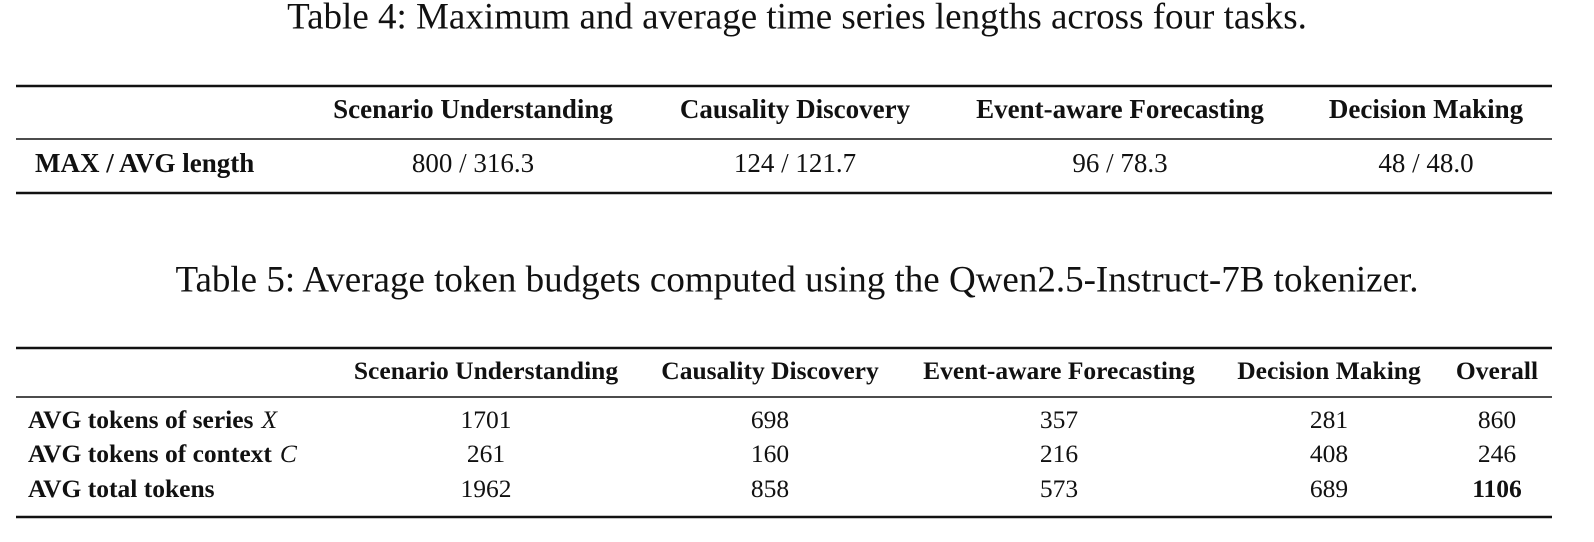 Image resolution: width=1594 pixels, height=542 pixels. I want to click on table-cell: 281, so click(1329, 419).